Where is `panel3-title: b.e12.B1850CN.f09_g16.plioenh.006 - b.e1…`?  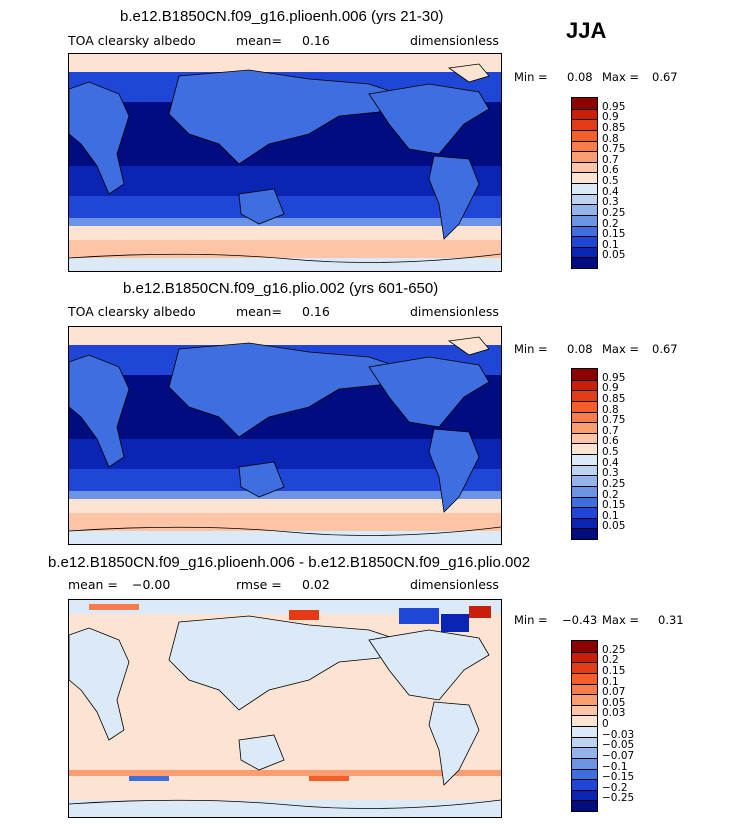 panel3-title: b.e12.B1850CN.f09_g16.plioenh.006 - b.e1… is located at coordinates (289, 562).